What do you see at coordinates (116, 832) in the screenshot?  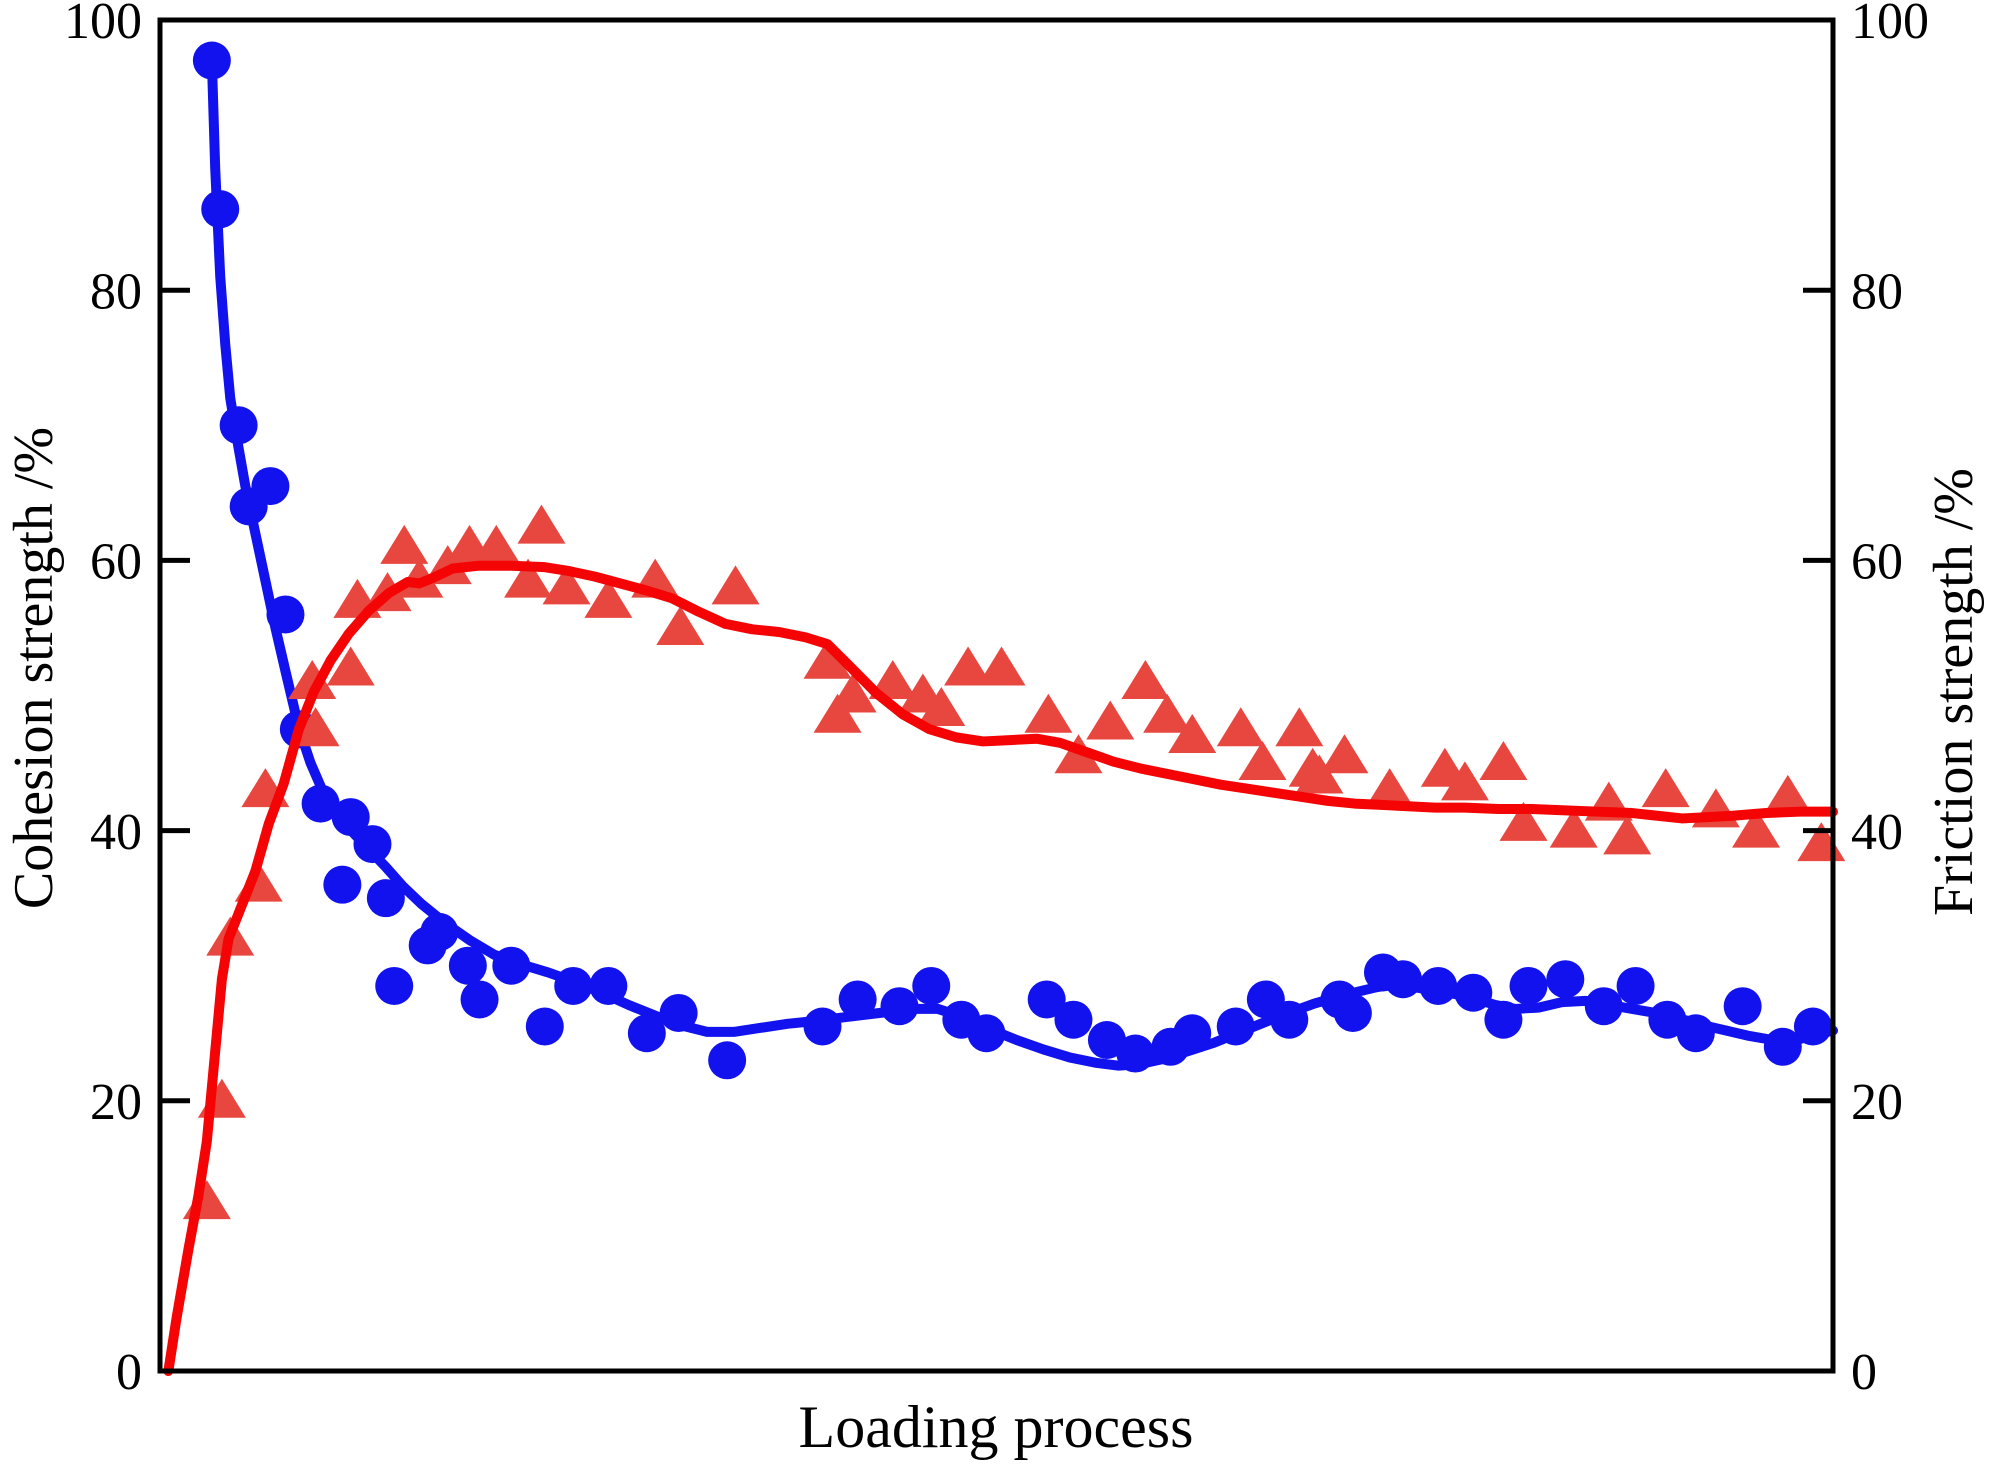 I see `left-tick-label: 40` at bounding box center [116, 832].